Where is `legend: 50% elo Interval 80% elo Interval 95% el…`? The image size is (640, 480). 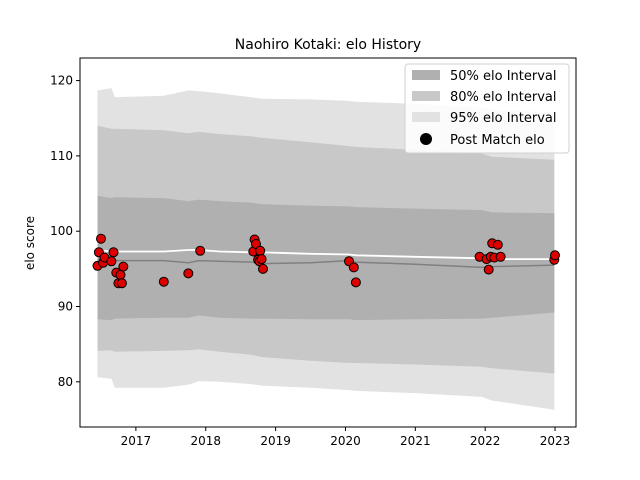
legend: 50% elo Interval 80% elo Interval 95% el… is located at coordinates (487, 108).